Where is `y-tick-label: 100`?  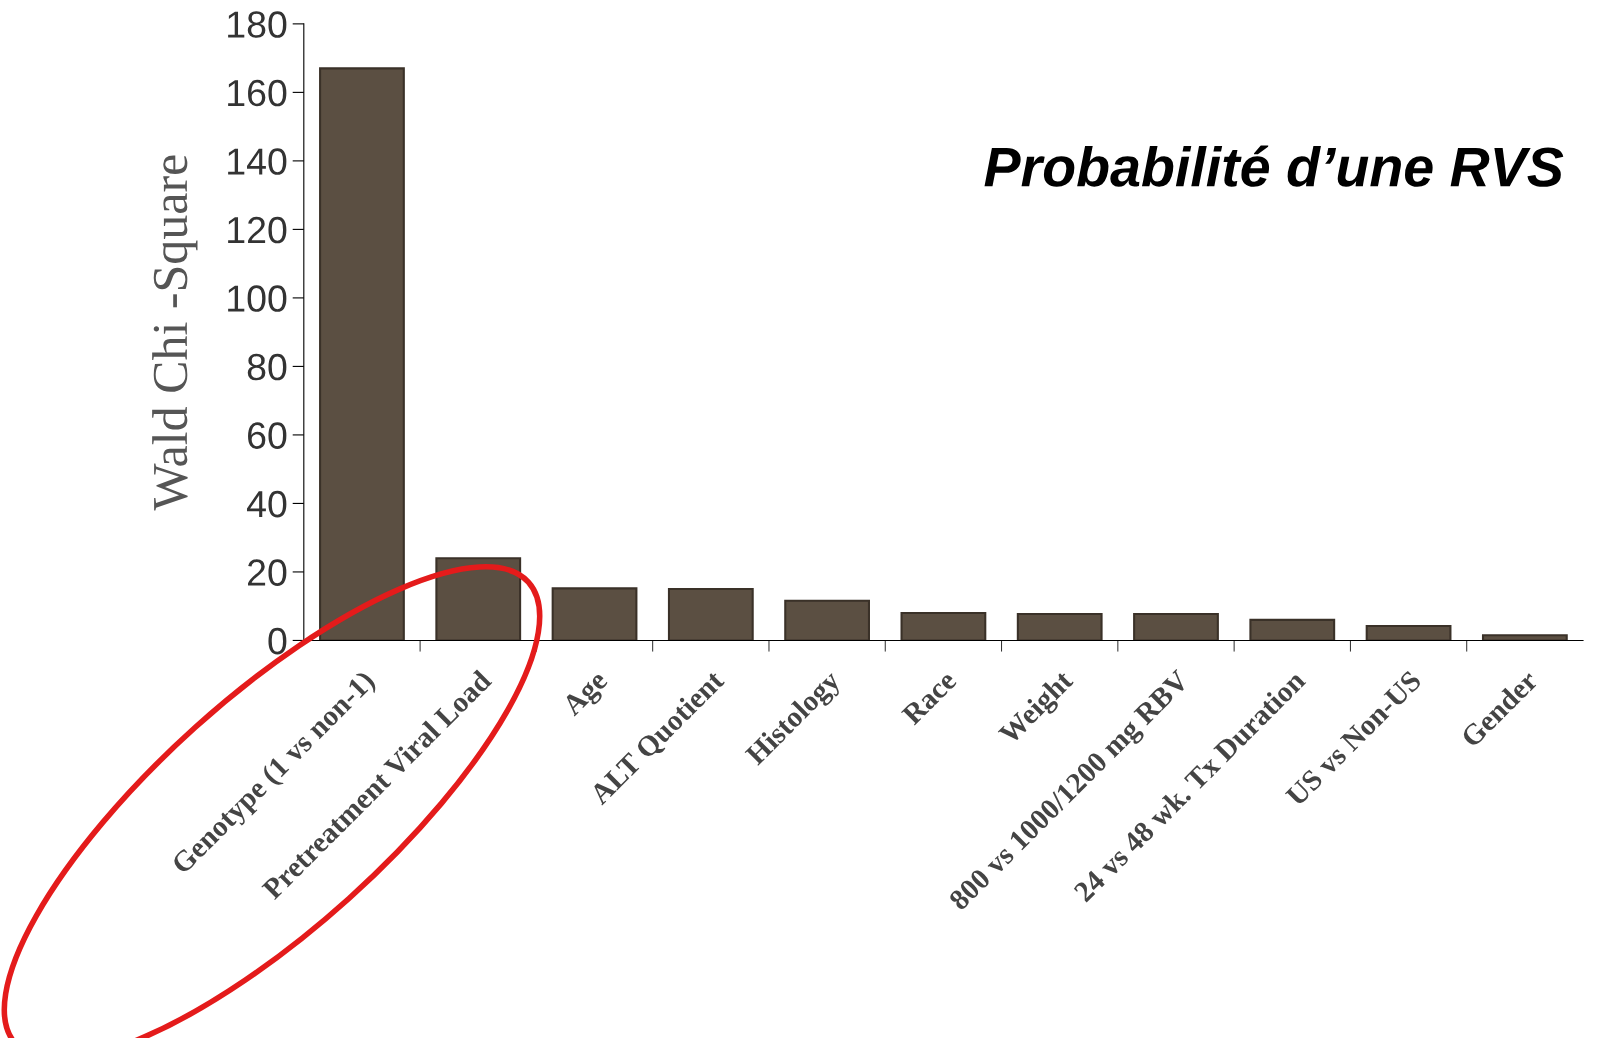 y-tick-label: 100 is located at coordinates (257, 298).